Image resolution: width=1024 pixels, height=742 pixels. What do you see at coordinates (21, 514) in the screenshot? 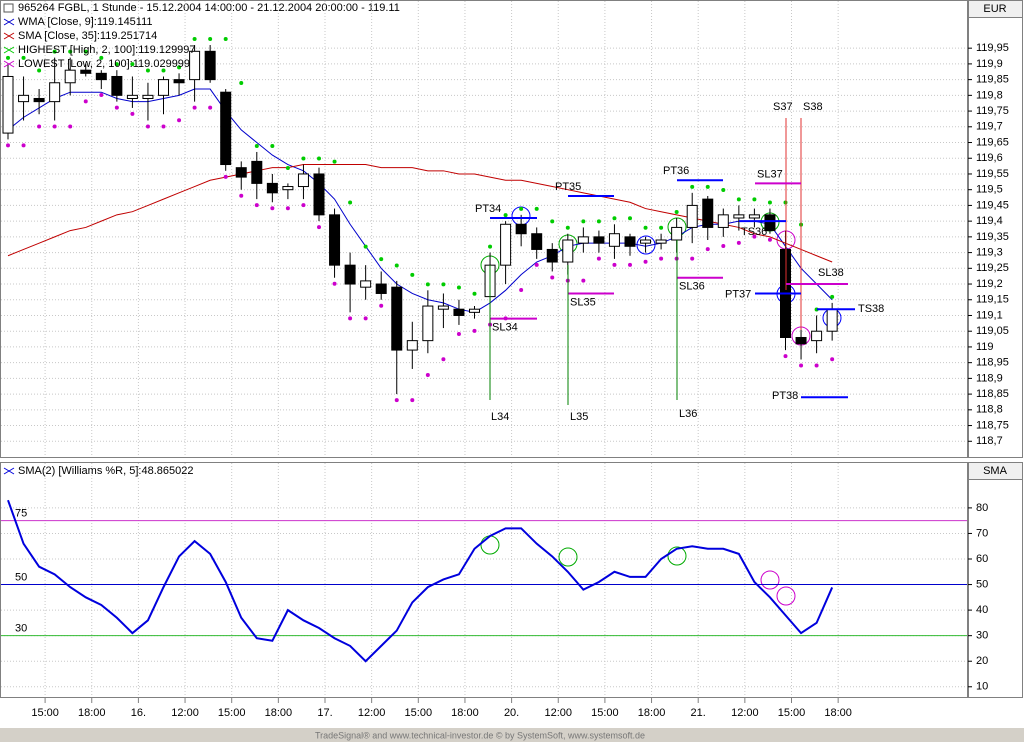
I see `level-label: 75` at bounding box center [21, 514].